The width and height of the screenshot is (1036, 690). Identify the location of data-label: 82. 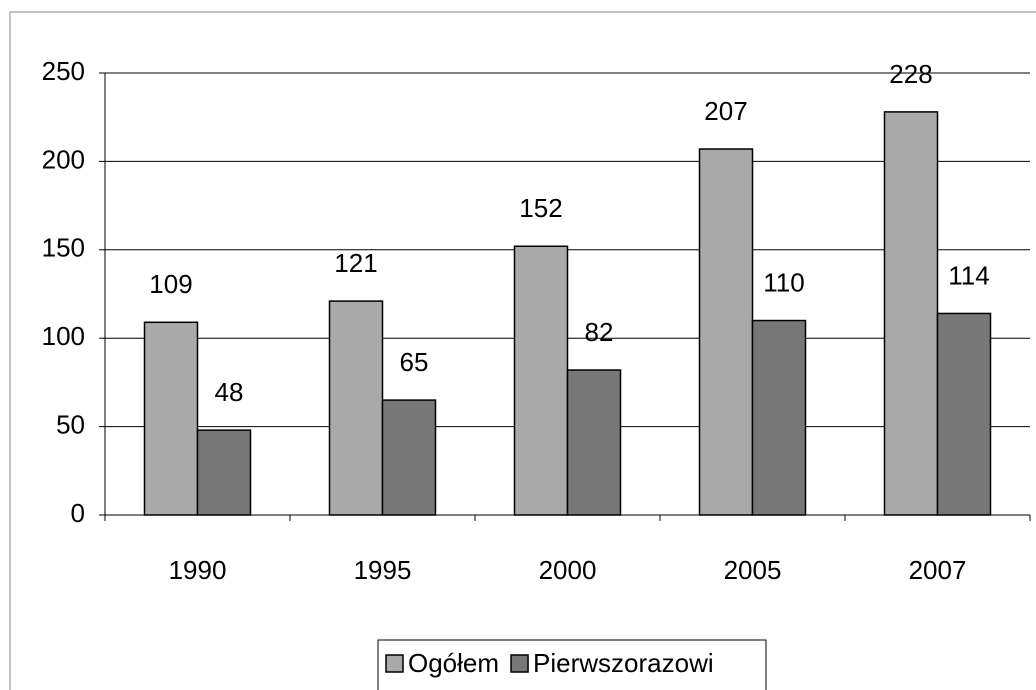
(599, 332).